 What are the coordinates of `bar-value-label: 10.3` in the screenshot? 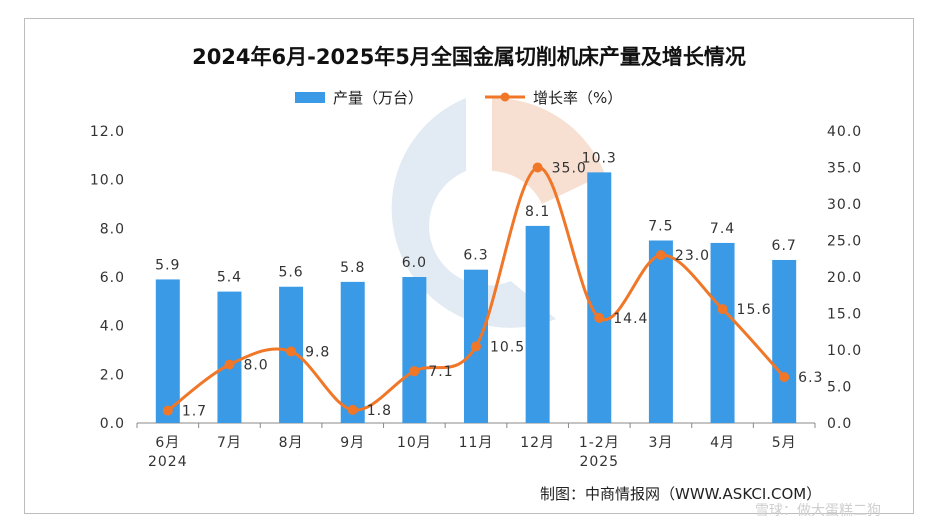 It's located at (599, 158).